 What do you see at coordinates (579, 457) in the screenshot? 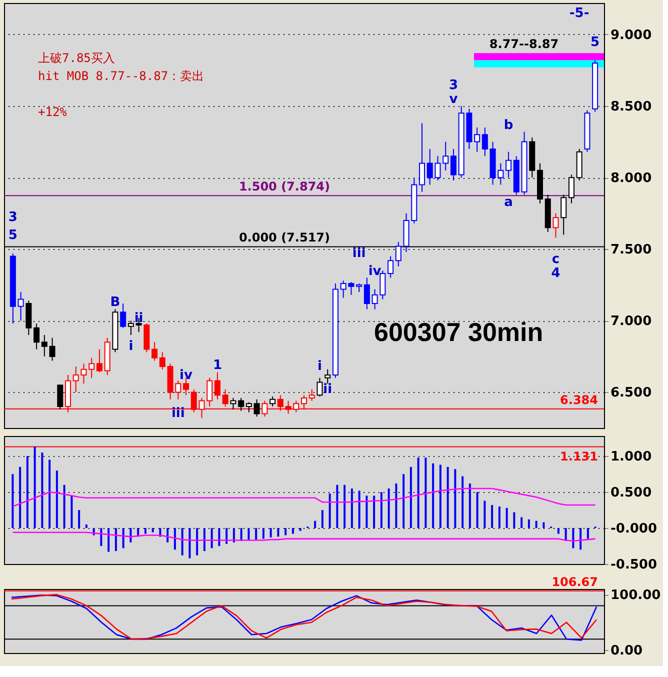
I see `ref-line-label: 1.131` at bounding box center [579, 457].